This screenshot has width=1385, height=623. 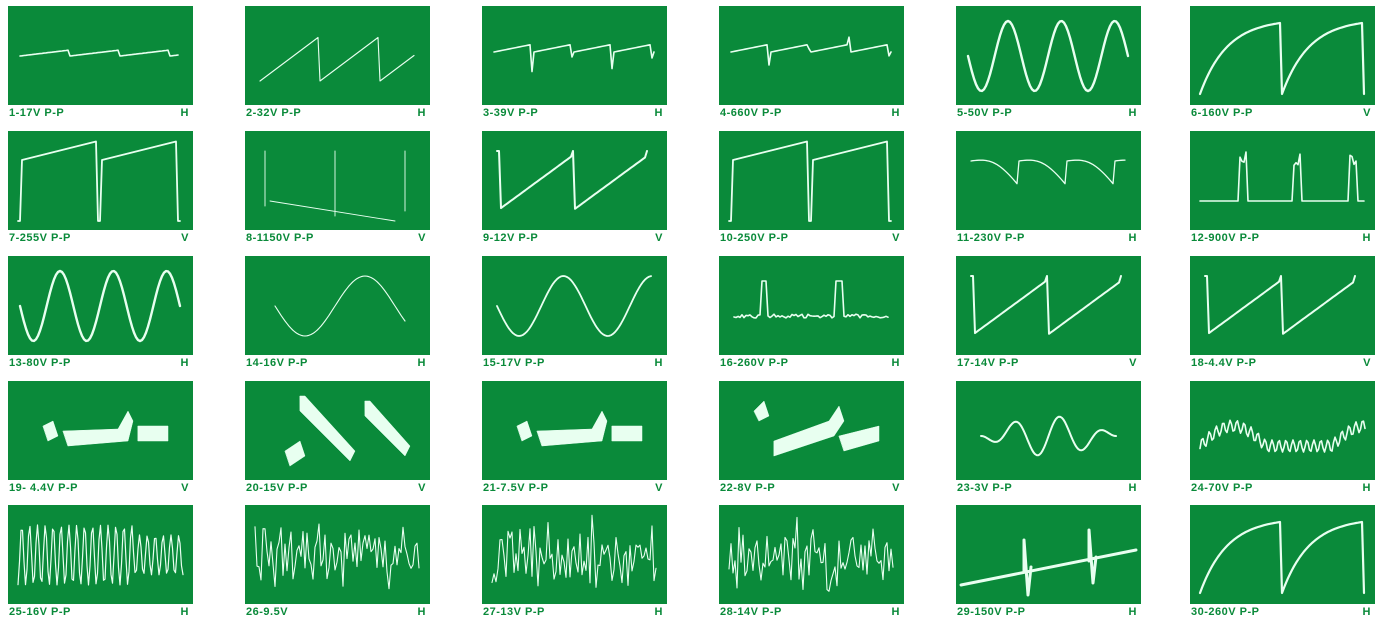 I want to click on voltage-label: 8-1150V P-P, so click(x=280, y=238).